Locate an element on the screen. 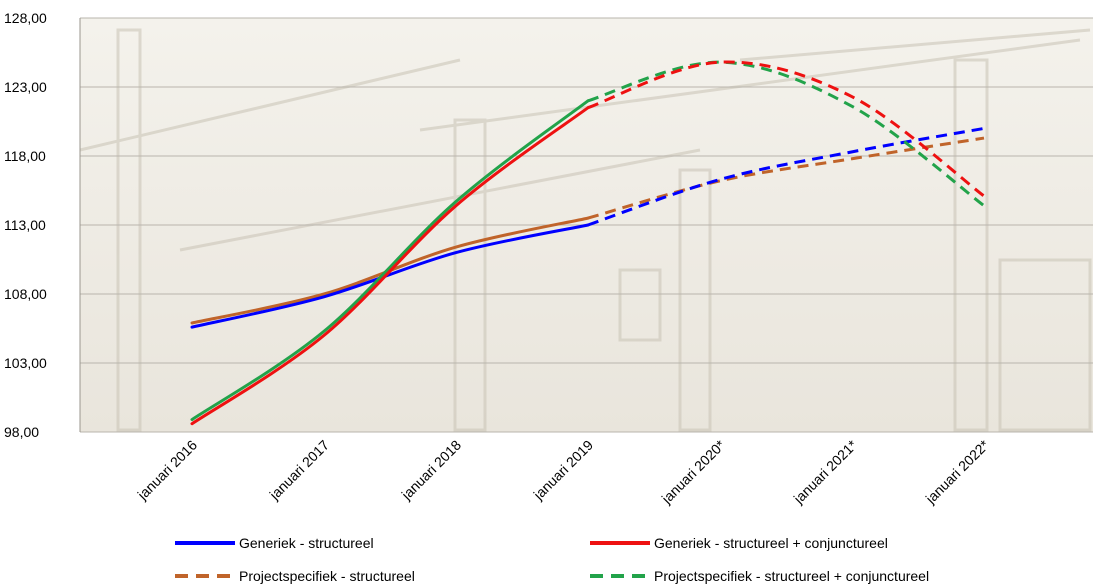 This screenshot has width=1094, height=586. y-tick-label: 103,00 is located at coordinates (25, 363).